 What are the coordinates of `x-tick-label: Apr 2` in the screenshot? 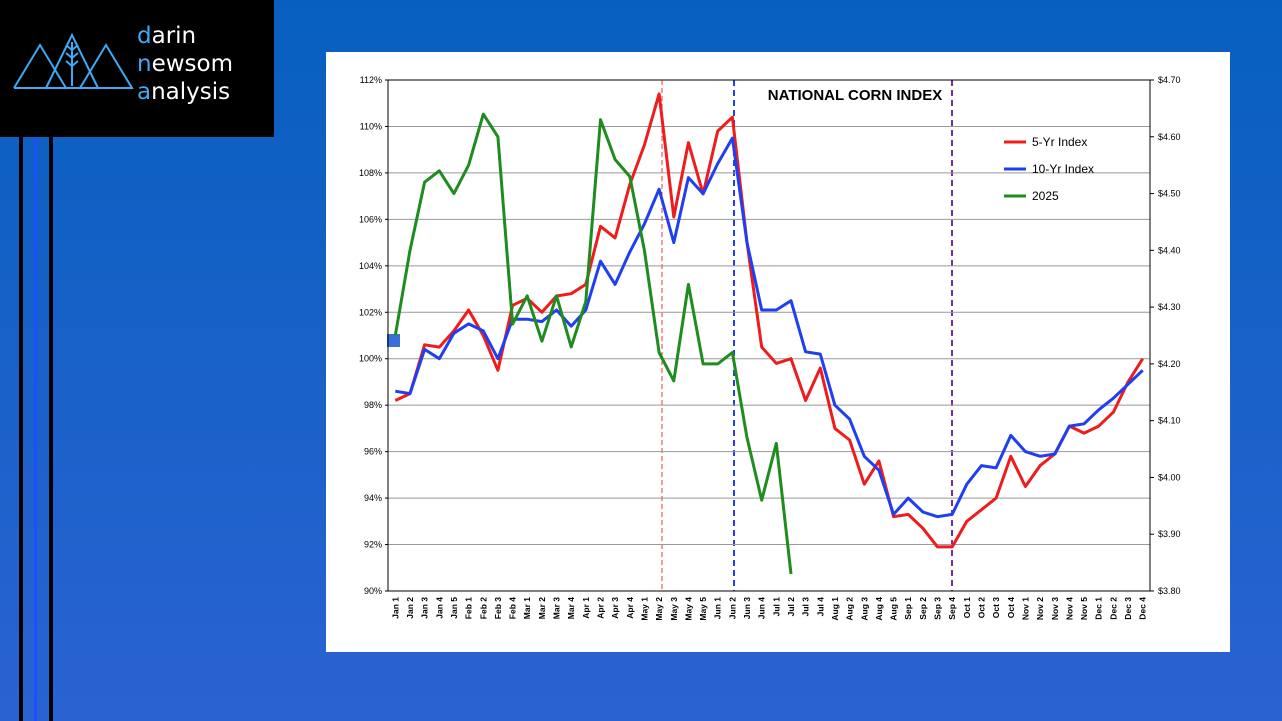 It's located at (600, 608).